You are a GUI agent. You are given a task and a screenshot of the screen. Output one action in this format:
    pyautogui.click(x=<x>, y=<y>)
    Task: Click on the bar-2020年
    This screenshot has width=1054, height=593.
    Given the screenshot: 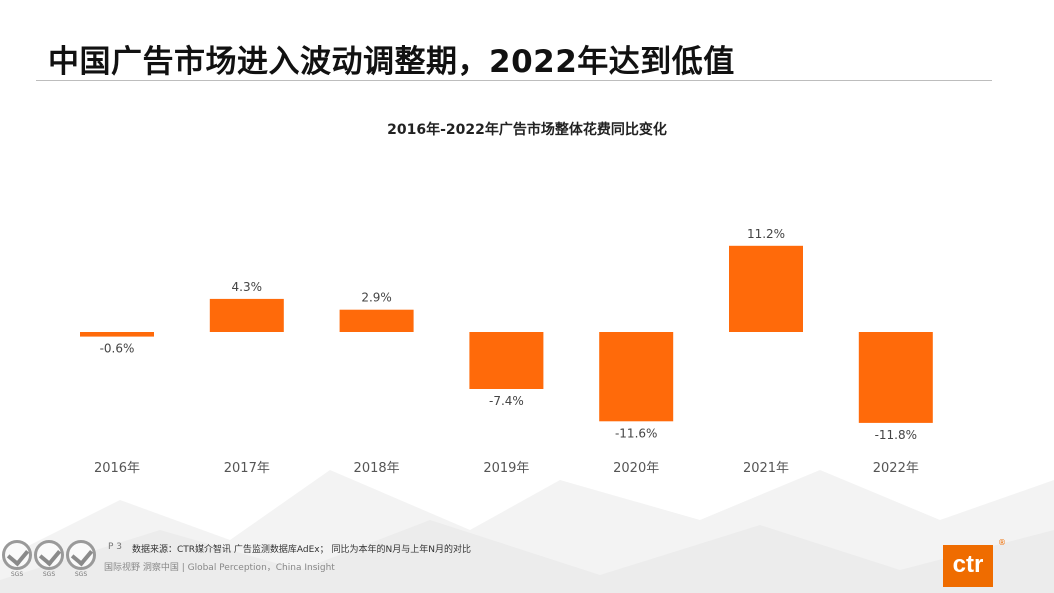 What is the action you would take?
    pyautogui.click(x=636, y=377)
    